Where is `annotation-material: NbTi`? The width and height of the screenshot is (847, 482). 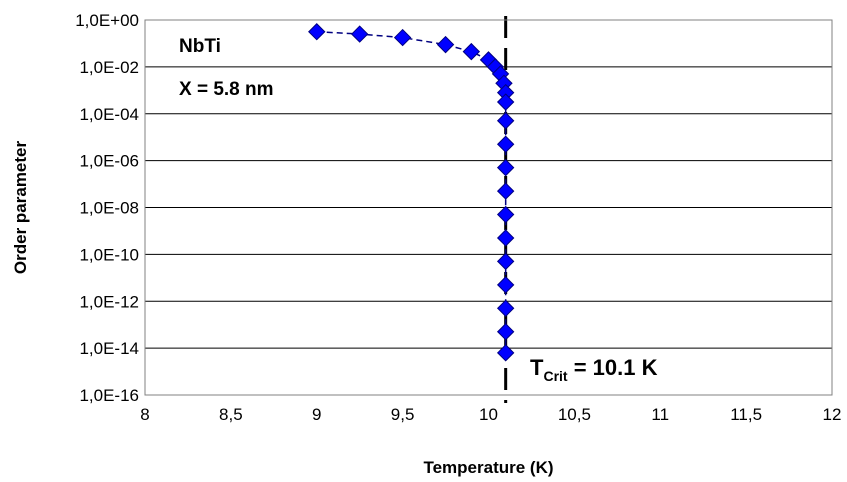 annotation-material: NbTi is located at coordinates (200, 46).